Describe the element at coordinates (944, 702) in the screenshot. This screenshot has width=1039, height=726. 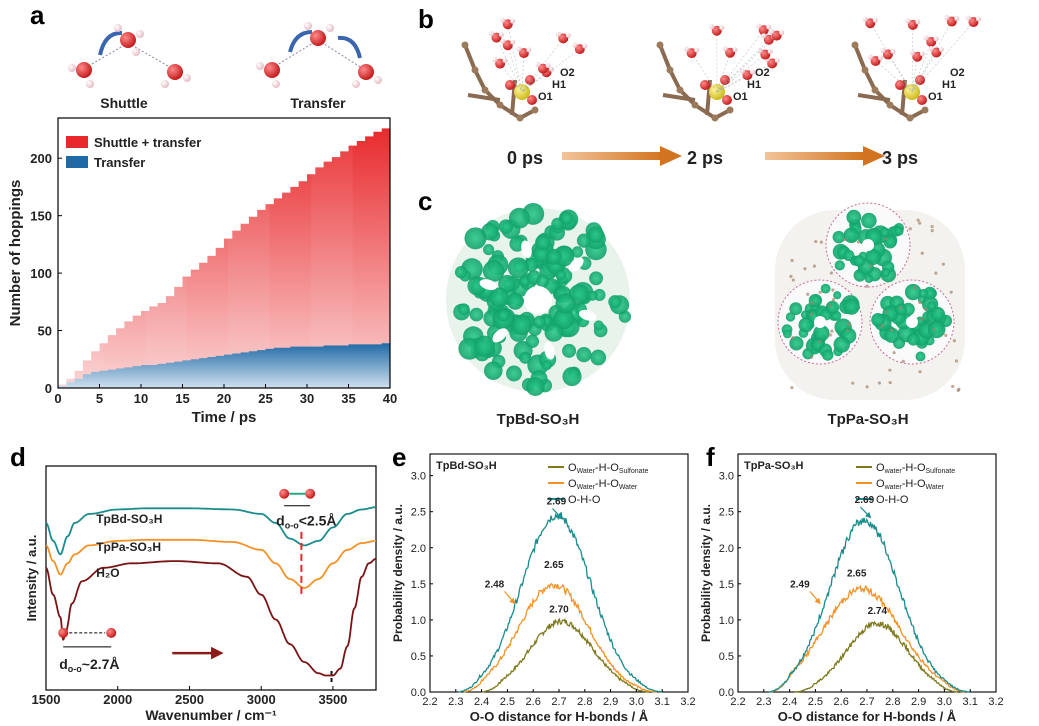
I see `x-tick-label: 3.0` at that location.